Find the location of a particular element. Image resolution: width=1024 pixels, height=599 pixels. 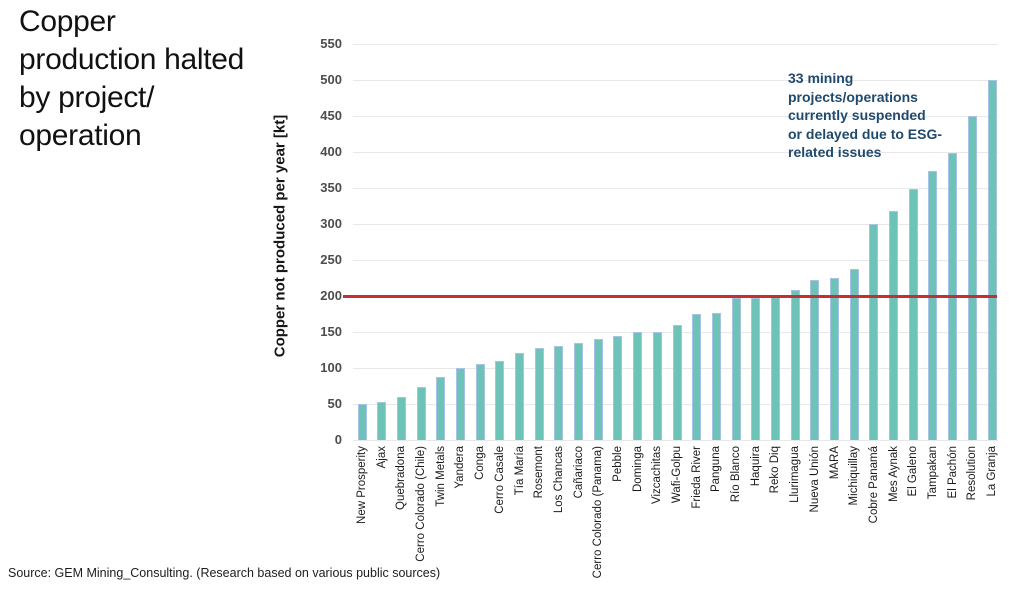

x-axis-tick-label: Nueva Unión is located at coordinates (814, 479).